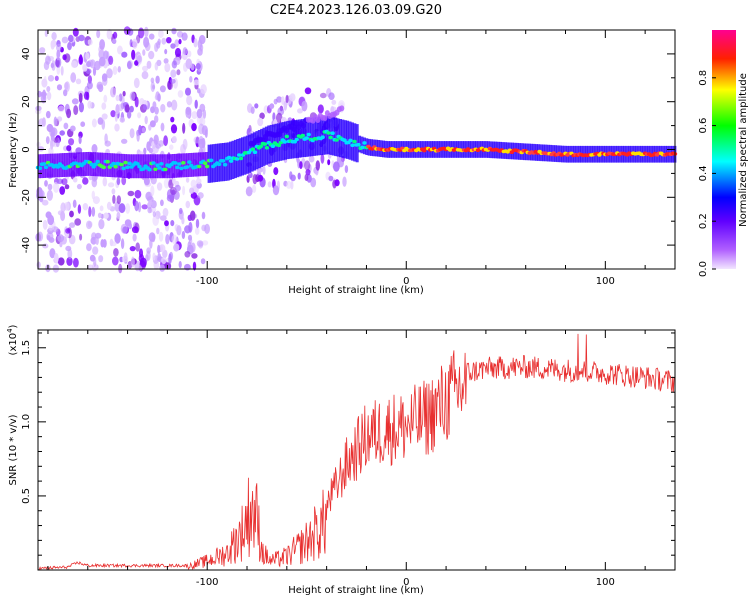  Describe the element at coordinates (605, 582) in the screenshot. I see `snr-x-tick-label: 100` at that location.